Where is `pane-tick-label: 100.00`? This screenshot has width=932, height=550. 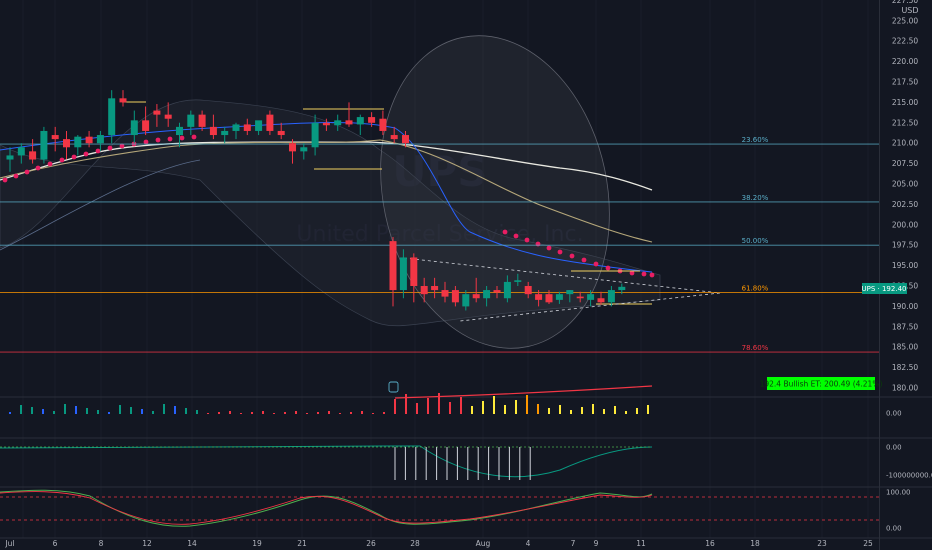
pane-tick-label: 100.00 is located at coordinates (898, 493).